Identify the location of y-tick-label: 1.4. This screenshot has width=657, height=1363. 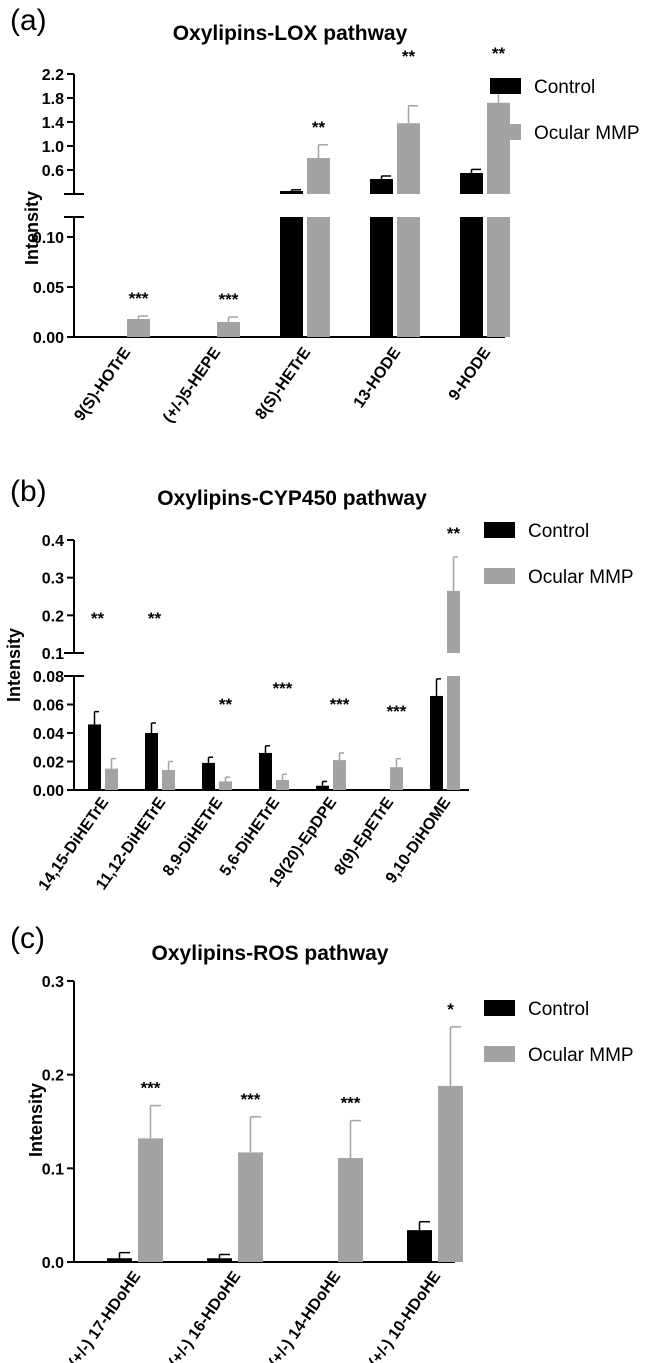
(53, 123).